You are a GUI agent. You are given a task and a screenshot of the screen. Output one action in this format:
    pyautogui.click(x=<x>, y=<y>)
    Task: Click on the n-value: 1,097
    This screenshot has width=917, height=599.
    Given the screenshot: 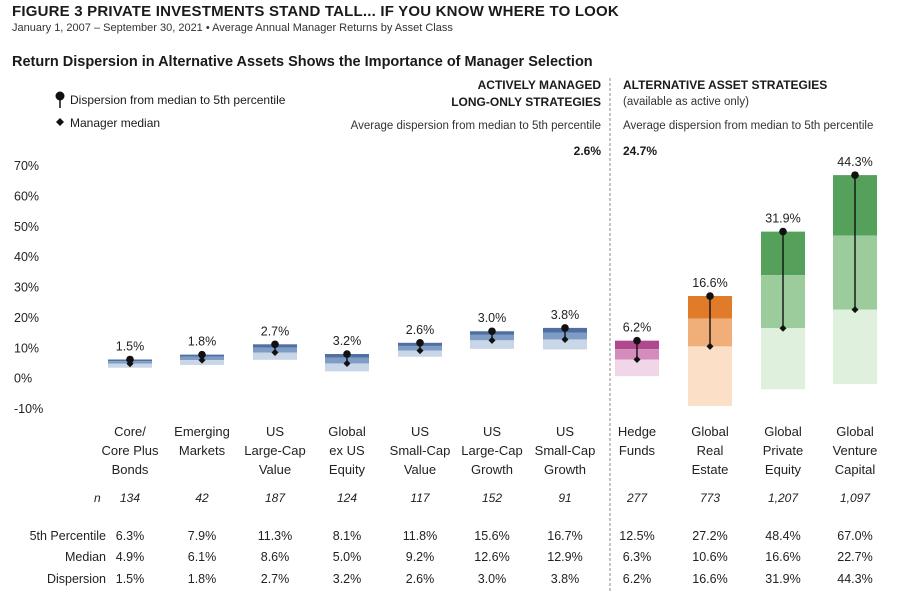 What is the action you would take?
    pyautogui.click(x=855, y=498)
    